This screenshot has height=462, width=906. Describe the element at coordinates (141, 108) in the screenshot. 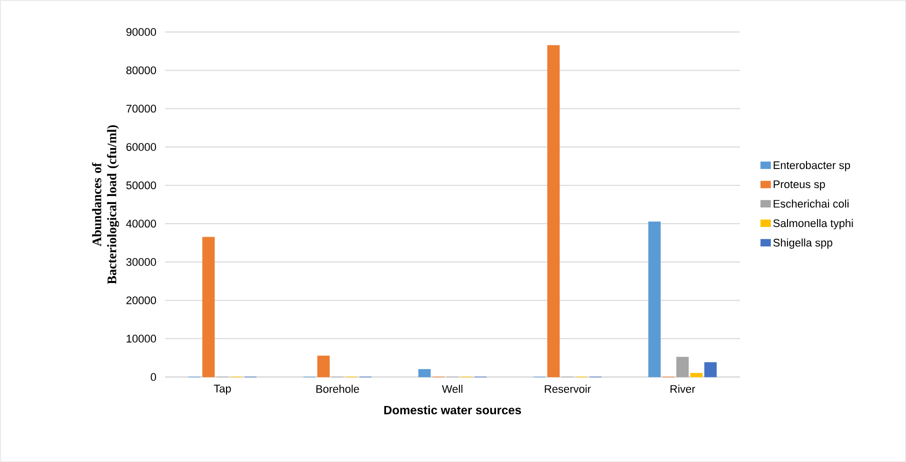

I see `y-tick-label: 70000` at that location.